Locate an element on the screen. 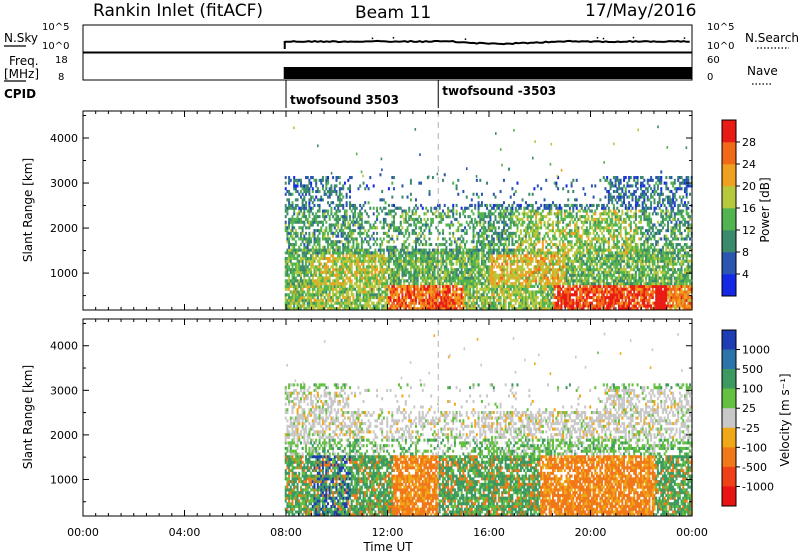 The image size is (800, 554). nsearch-tick-bottom: 10^0 is located at coordinates (720, 46).